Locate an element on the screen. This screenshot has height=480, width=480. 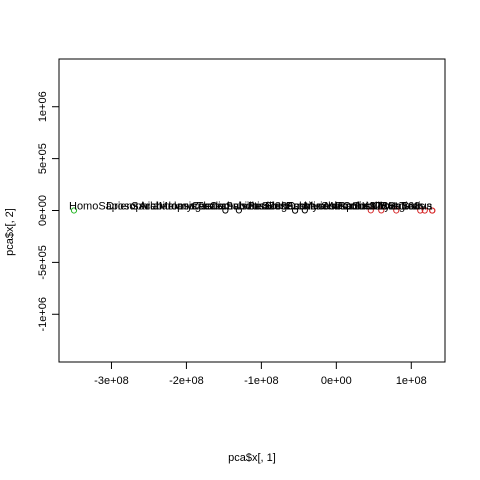
y-tick-label: -1e+06 is located at coordinates (43, 314).